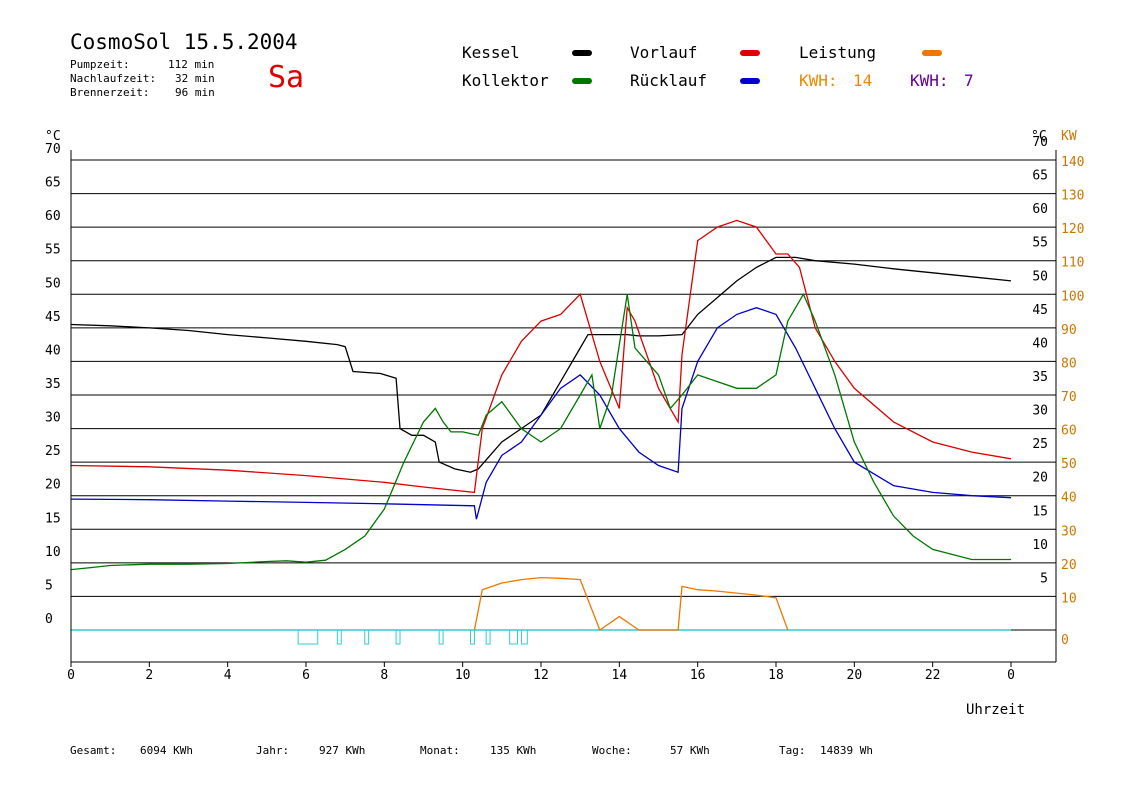 The width and height of the screenshot is (1148, 812). Describe the element at coordinates (1011, 675) in the screenshot. I see `x-tick-label-12: 0` at that location.